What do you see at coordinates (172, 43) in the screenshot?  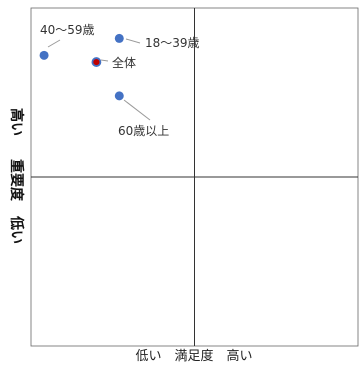 I see `data-point-label: 18〜39歳` at bounding box center [172, 43].